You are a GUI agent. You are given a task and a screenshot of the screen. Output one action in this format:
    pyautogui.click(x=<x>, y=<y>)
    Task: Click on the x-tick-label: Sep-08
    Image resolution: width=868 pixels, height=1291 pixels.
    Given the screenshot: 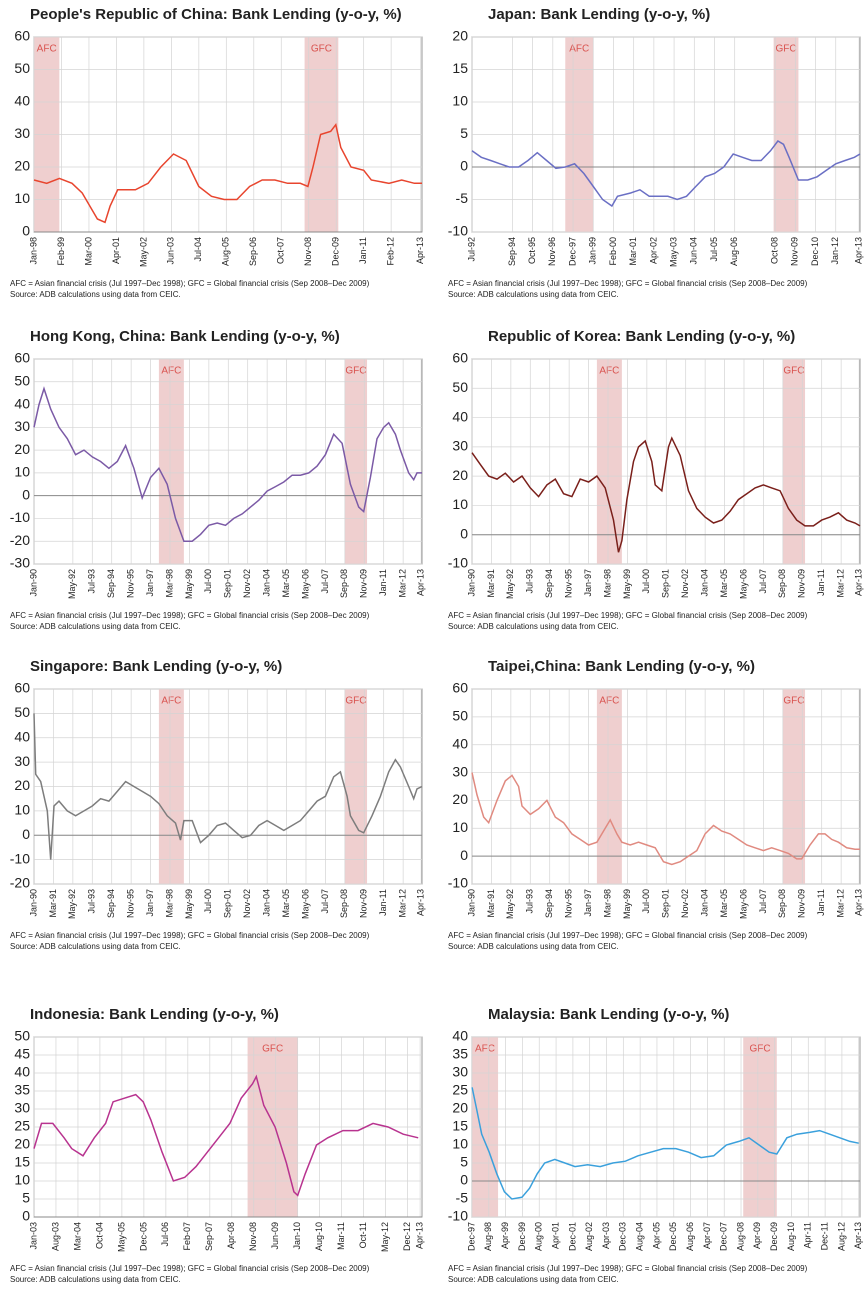 What is the action you would take?
    pyautogui.click(x=344, y=583)
    